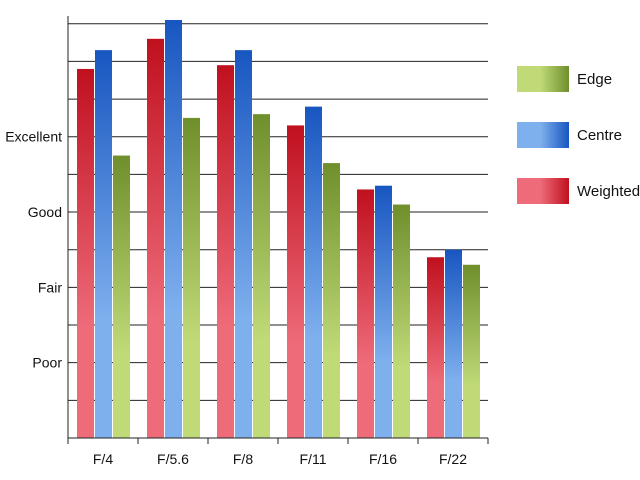  I want to click on legend-swatch-centre, so click(543, 135).